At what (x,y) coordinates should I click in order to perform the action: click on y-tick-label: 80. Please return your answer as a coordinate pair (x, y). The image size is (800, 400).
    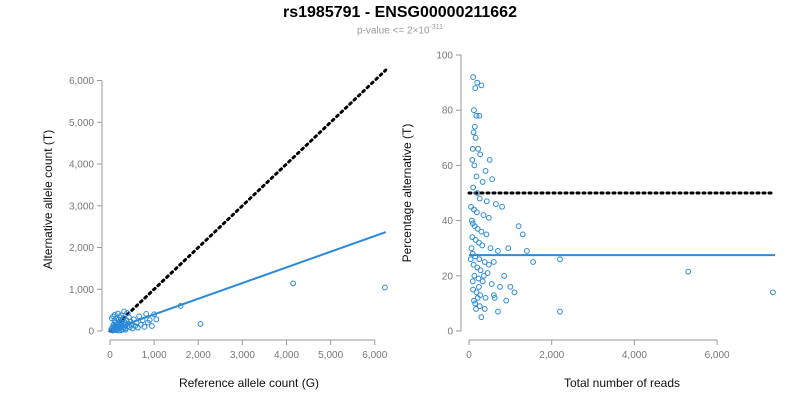
    Looking at the image, I should click on (448, 111).